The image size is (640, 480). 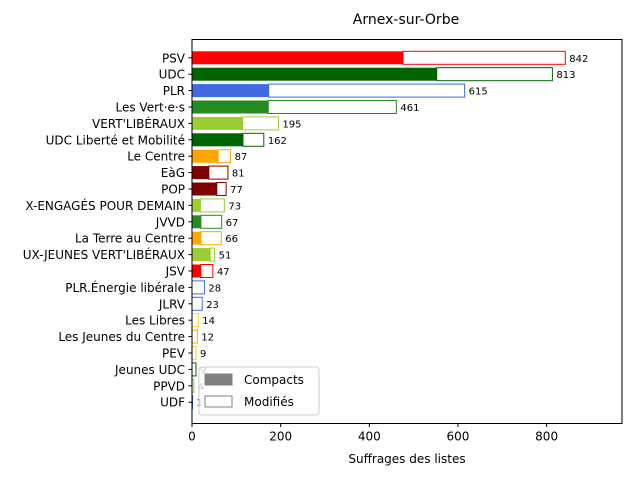 I want to click on category-label: UDF, so click(x=172, y=403).